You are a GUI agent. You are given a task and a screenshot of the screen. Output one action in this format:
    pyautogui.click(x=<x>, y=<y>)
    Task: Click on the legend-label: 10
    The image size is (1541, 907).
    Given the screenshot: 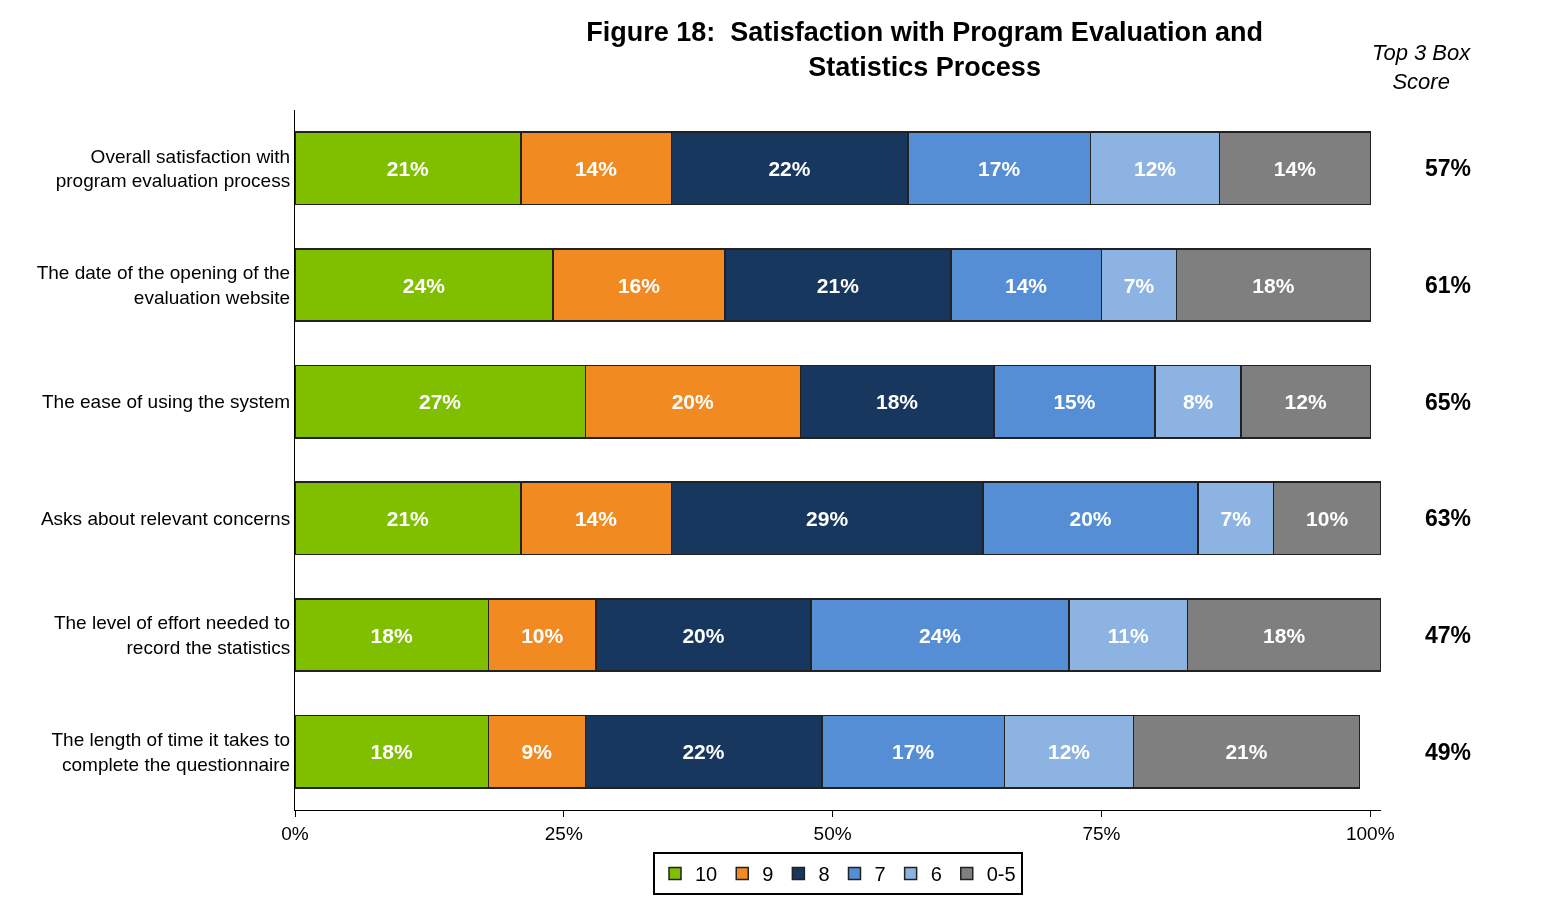 What is the action you would take?
    pyautogui.click(x=706, y=874)
    